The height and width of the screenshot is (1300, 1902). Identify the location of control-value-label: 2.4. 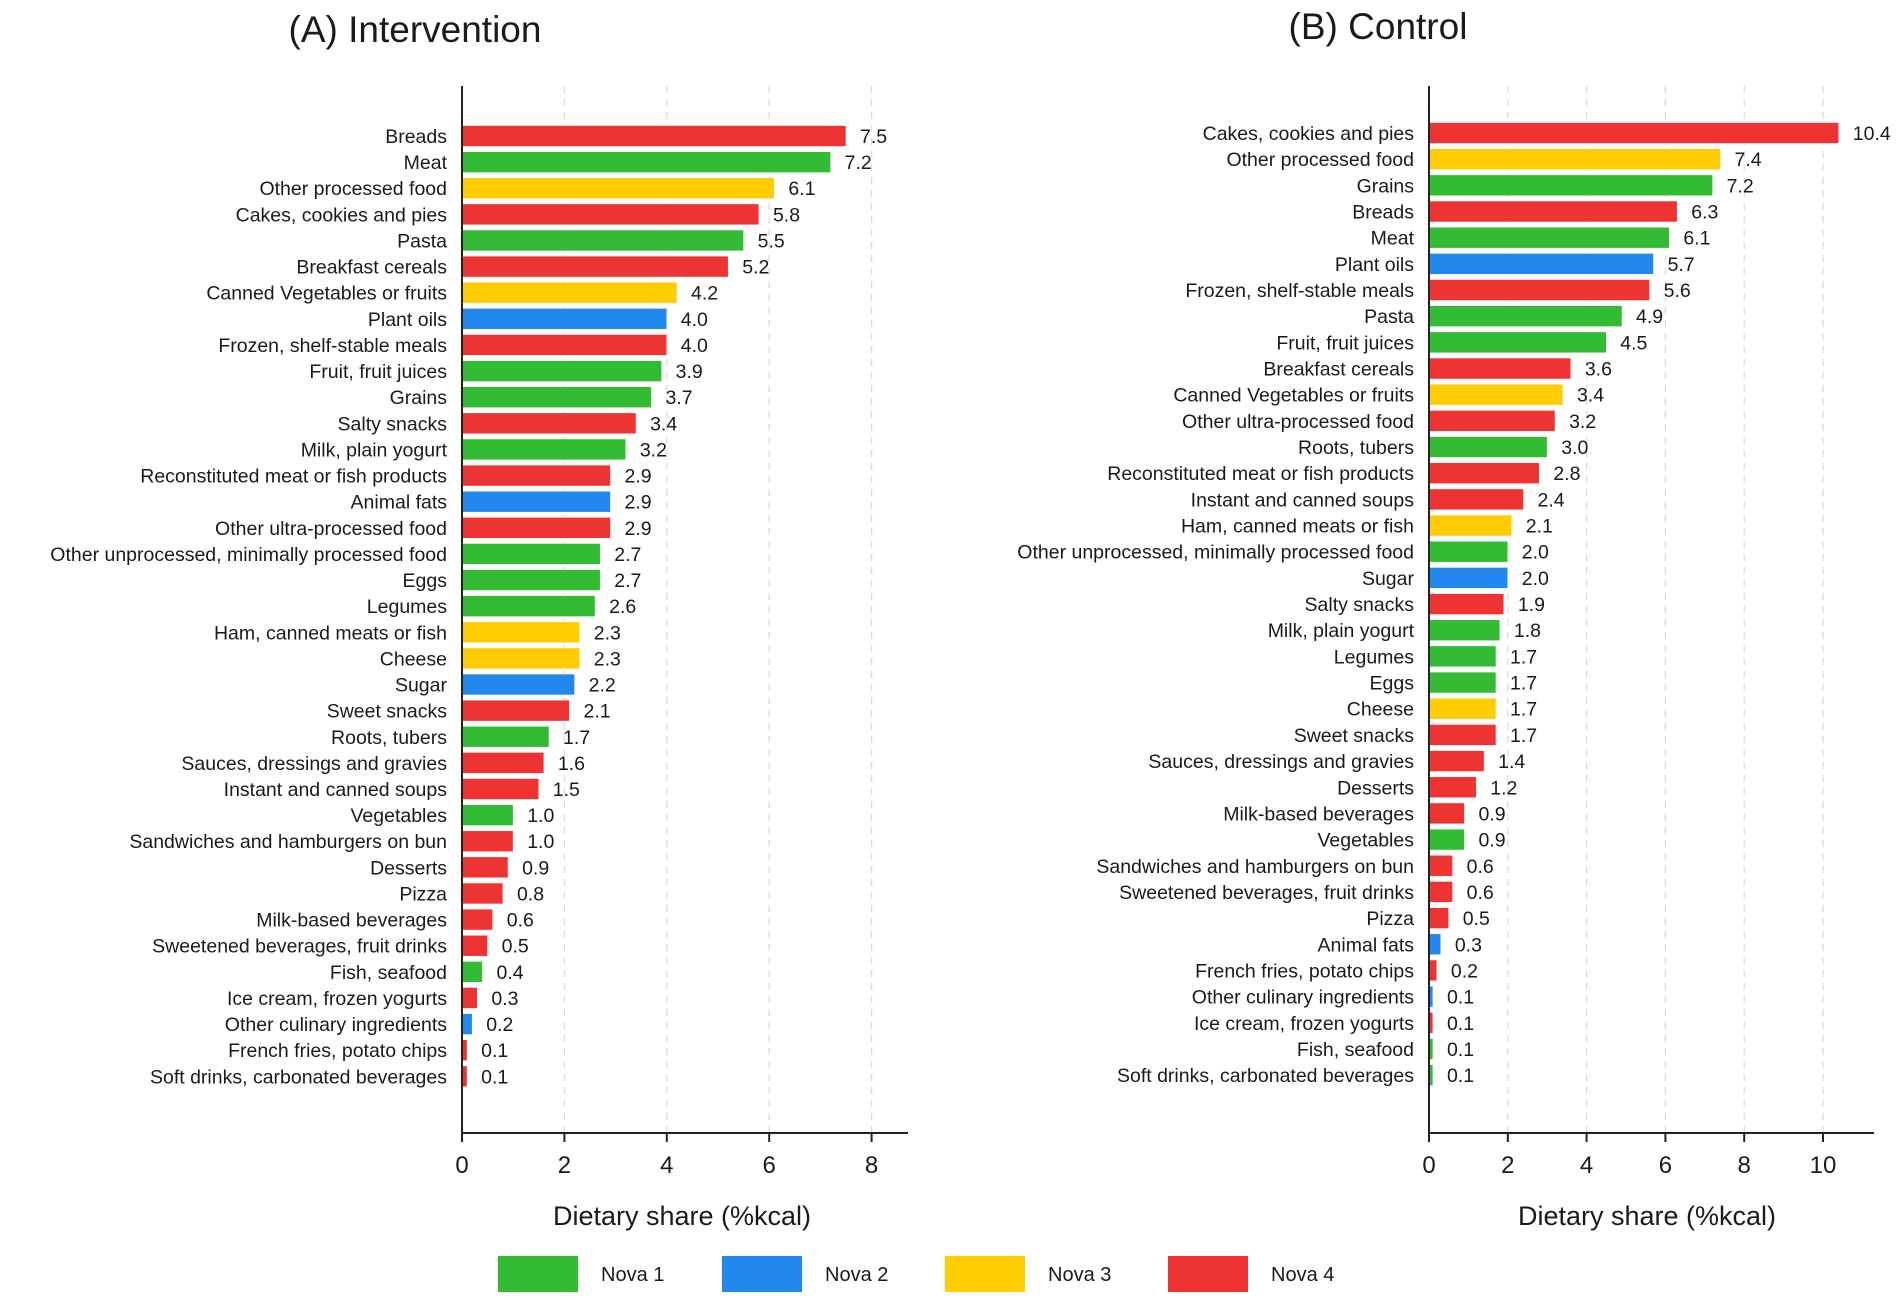
(1551, 500).